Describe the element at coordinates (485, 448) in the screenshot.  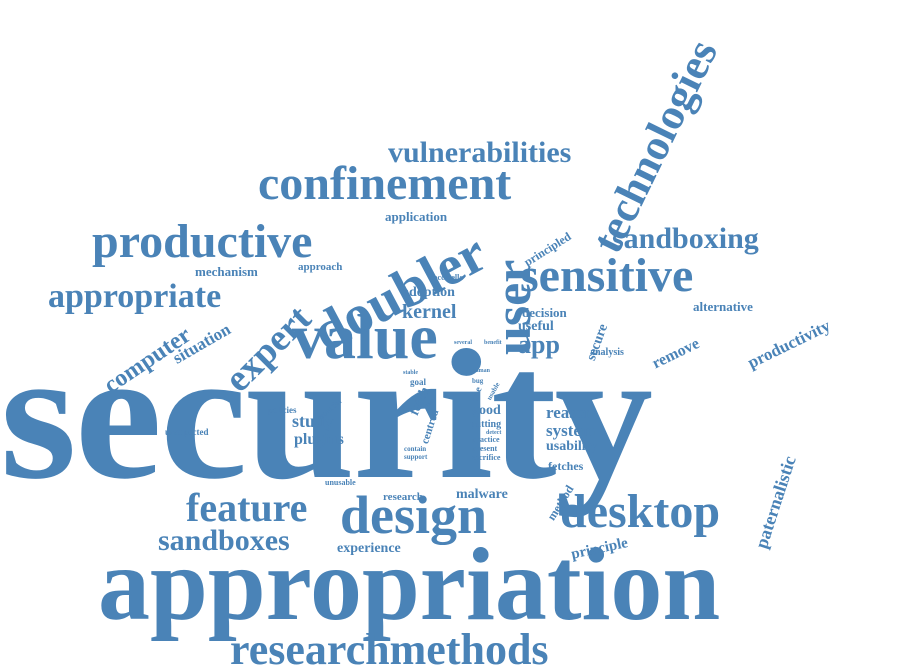
I see `word-present: present` at that location.